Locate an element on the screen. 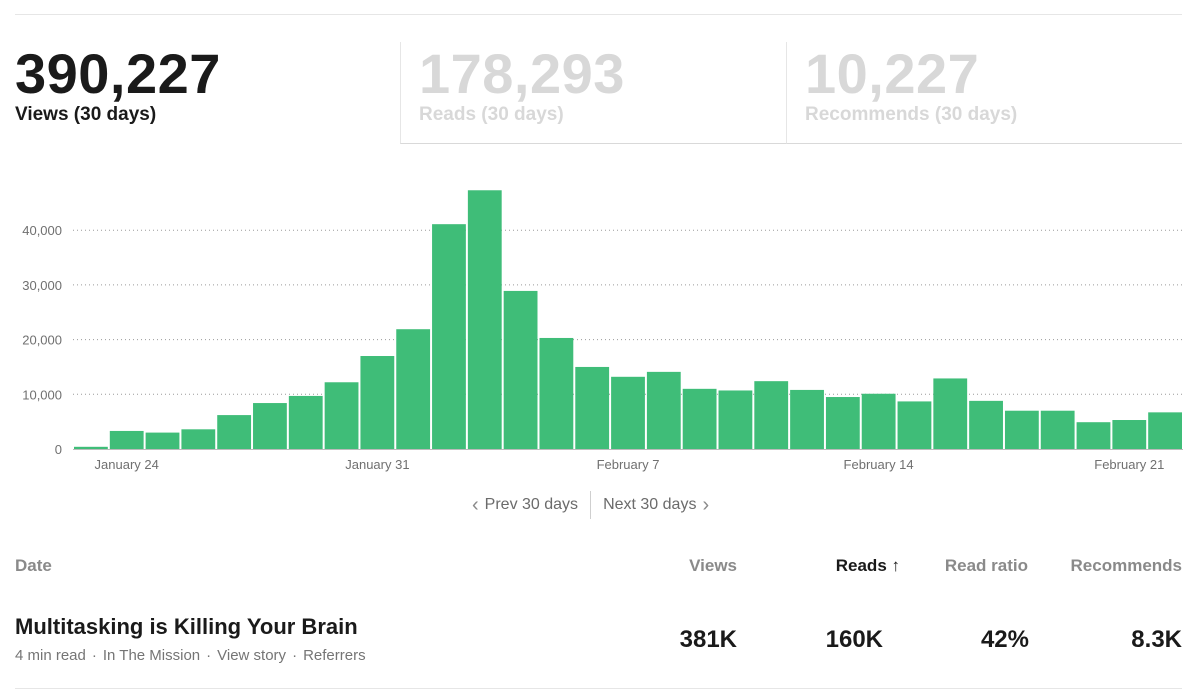 The width and height of the screenshot is (1200, 699). cell-read-ratio: 42% is located at coordinates (1004, 639).